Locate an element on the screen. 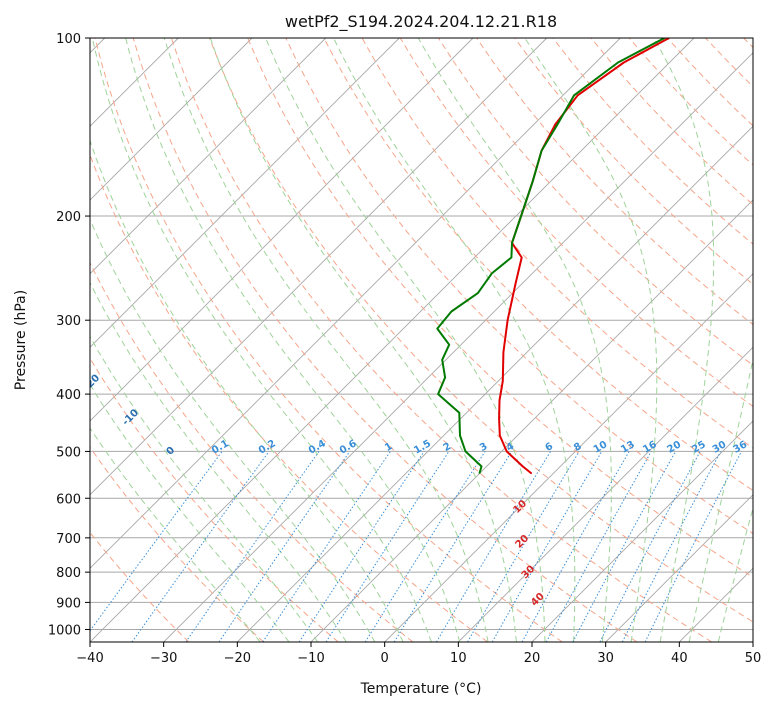 This screenshot has height=708, width=775. y-tick-label: 600 is located at coordinates (68, 499).